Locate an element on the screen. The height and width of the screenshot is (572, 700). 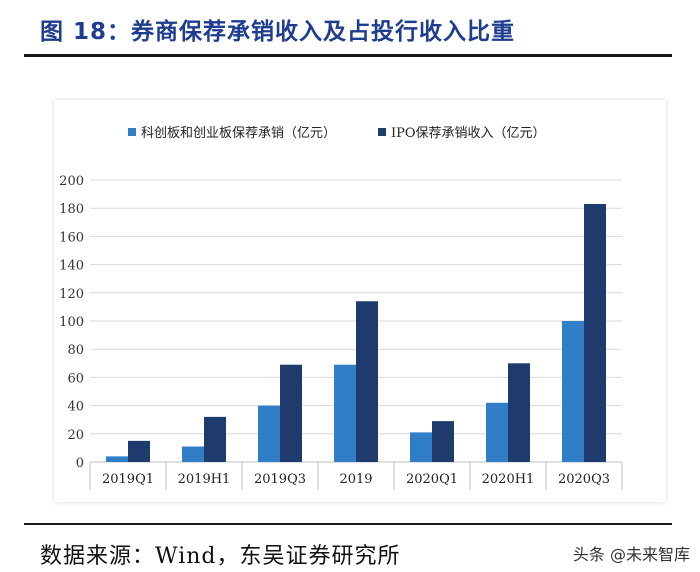
bar-star-chinext-2019Q1 is located at coordinates (117, 459).